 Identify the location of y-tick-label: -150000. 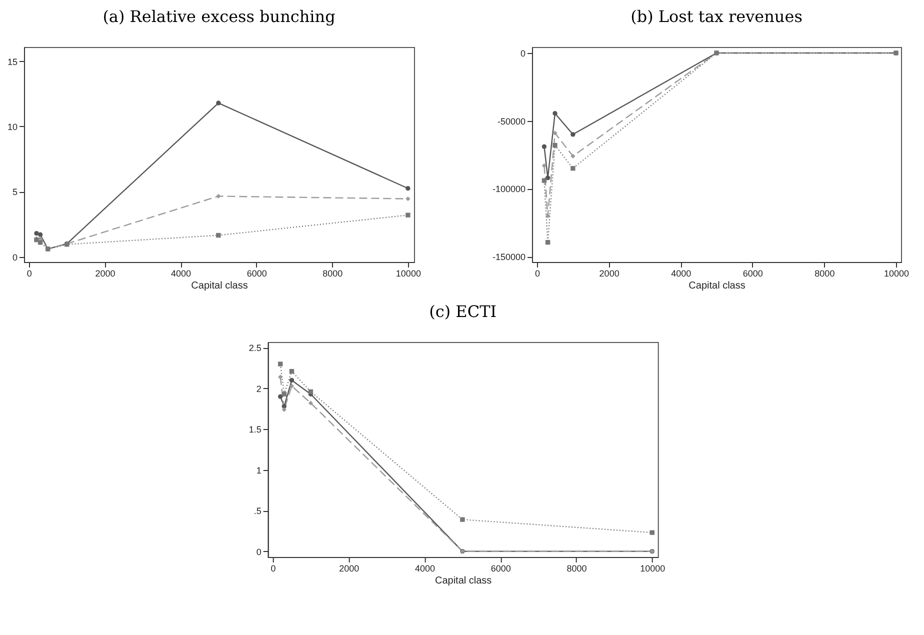
(509, 257).